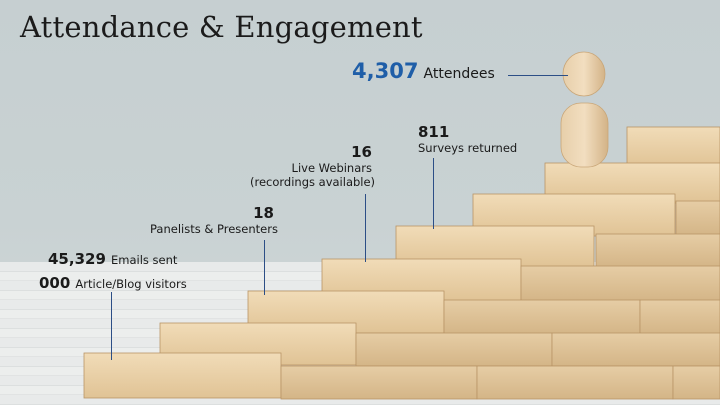 The width and height of the screenshot is (720, 405). What do you see at coordinates (77, 259) in the screenshot?
I see `emails-value: 45,329` at bounding box center [77, 259].